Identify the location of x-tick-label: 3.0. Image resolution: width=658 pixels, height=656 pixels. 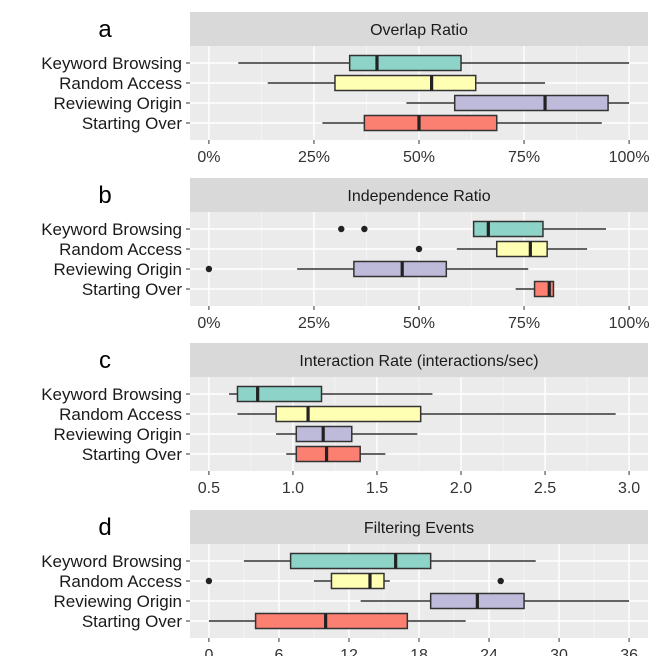
(629, 488).